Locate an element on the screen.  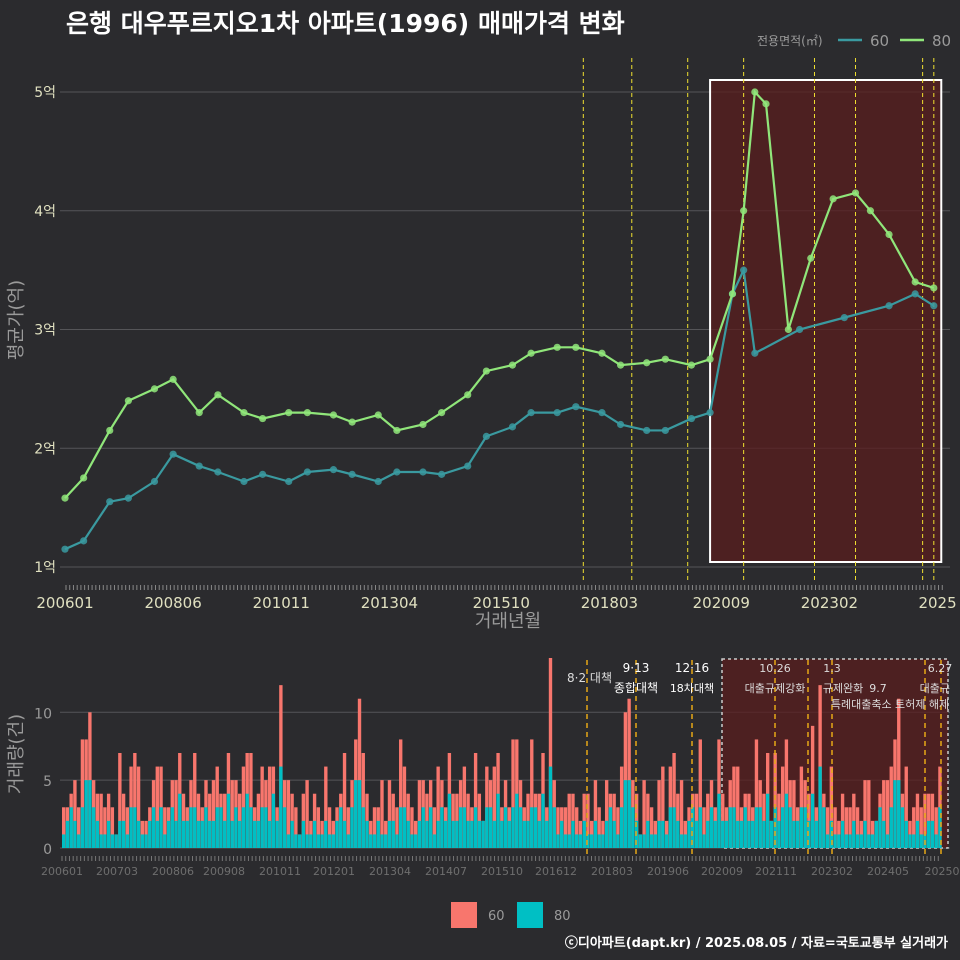
x-tick-label-bottom: 201011 is located at coordinates (280, 871).